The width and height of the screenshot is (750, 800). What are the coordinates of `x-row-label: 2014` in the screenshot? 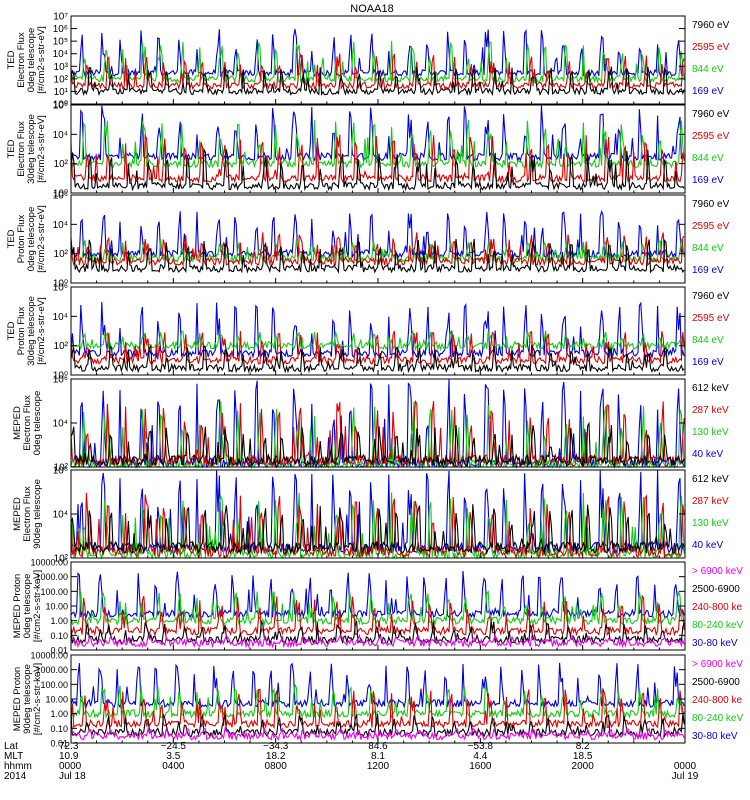 It's located at (15, 776).